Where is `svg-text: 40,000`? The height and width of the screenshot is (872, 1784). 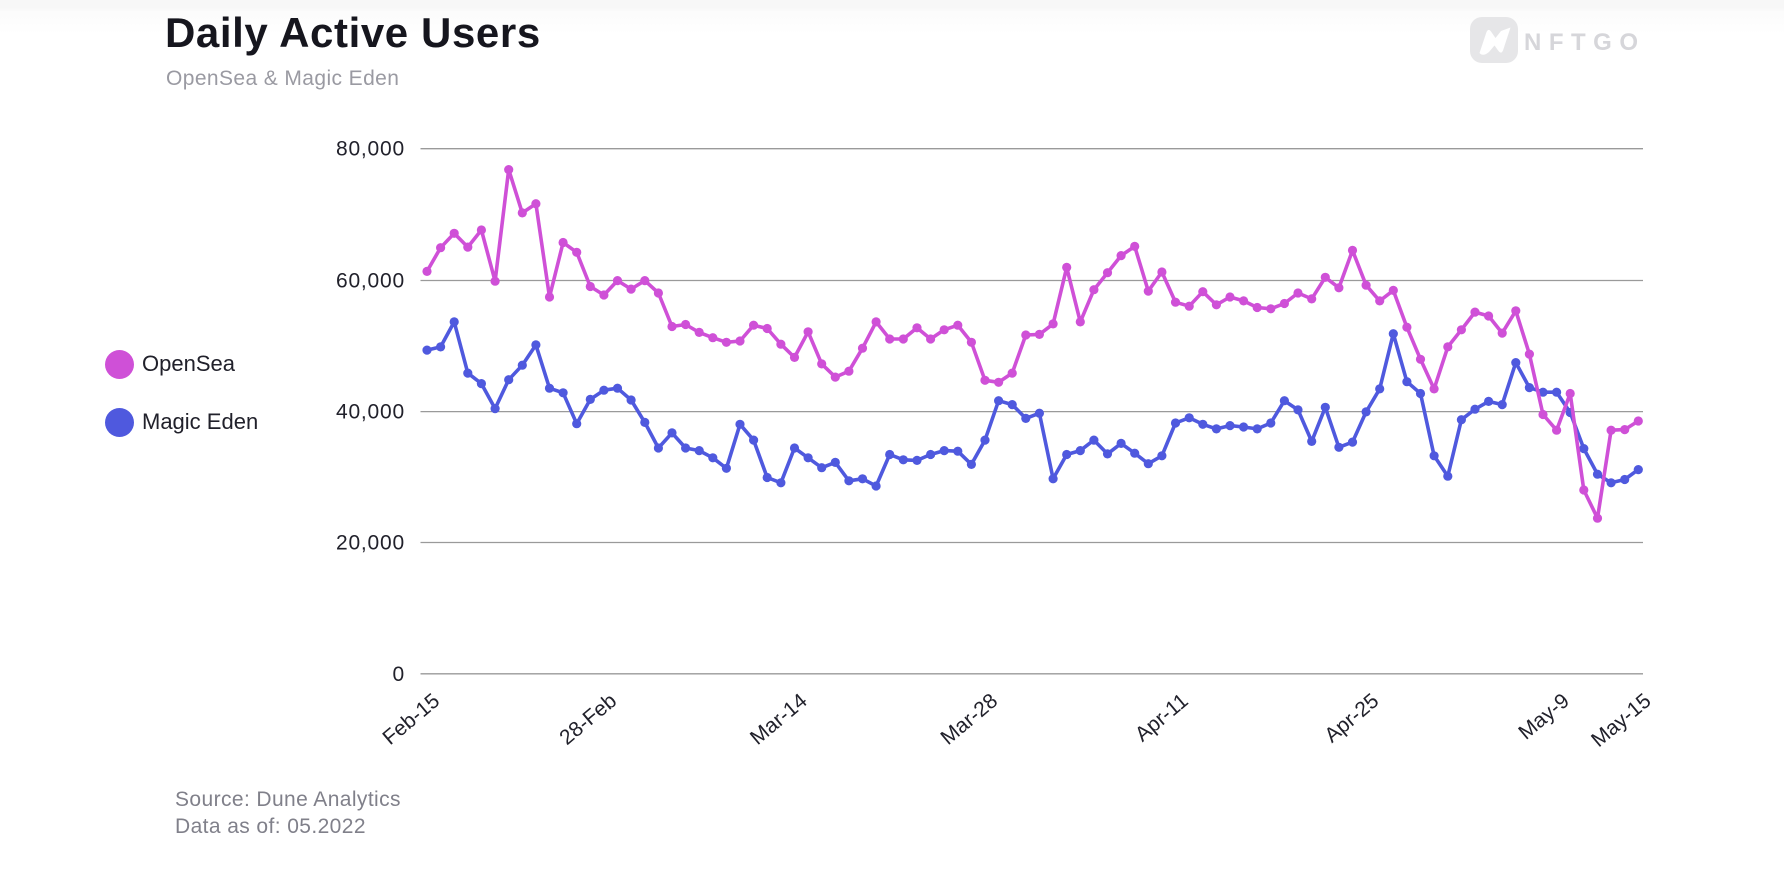
svg-text: 40,000 is located at coordinates (370, 412).